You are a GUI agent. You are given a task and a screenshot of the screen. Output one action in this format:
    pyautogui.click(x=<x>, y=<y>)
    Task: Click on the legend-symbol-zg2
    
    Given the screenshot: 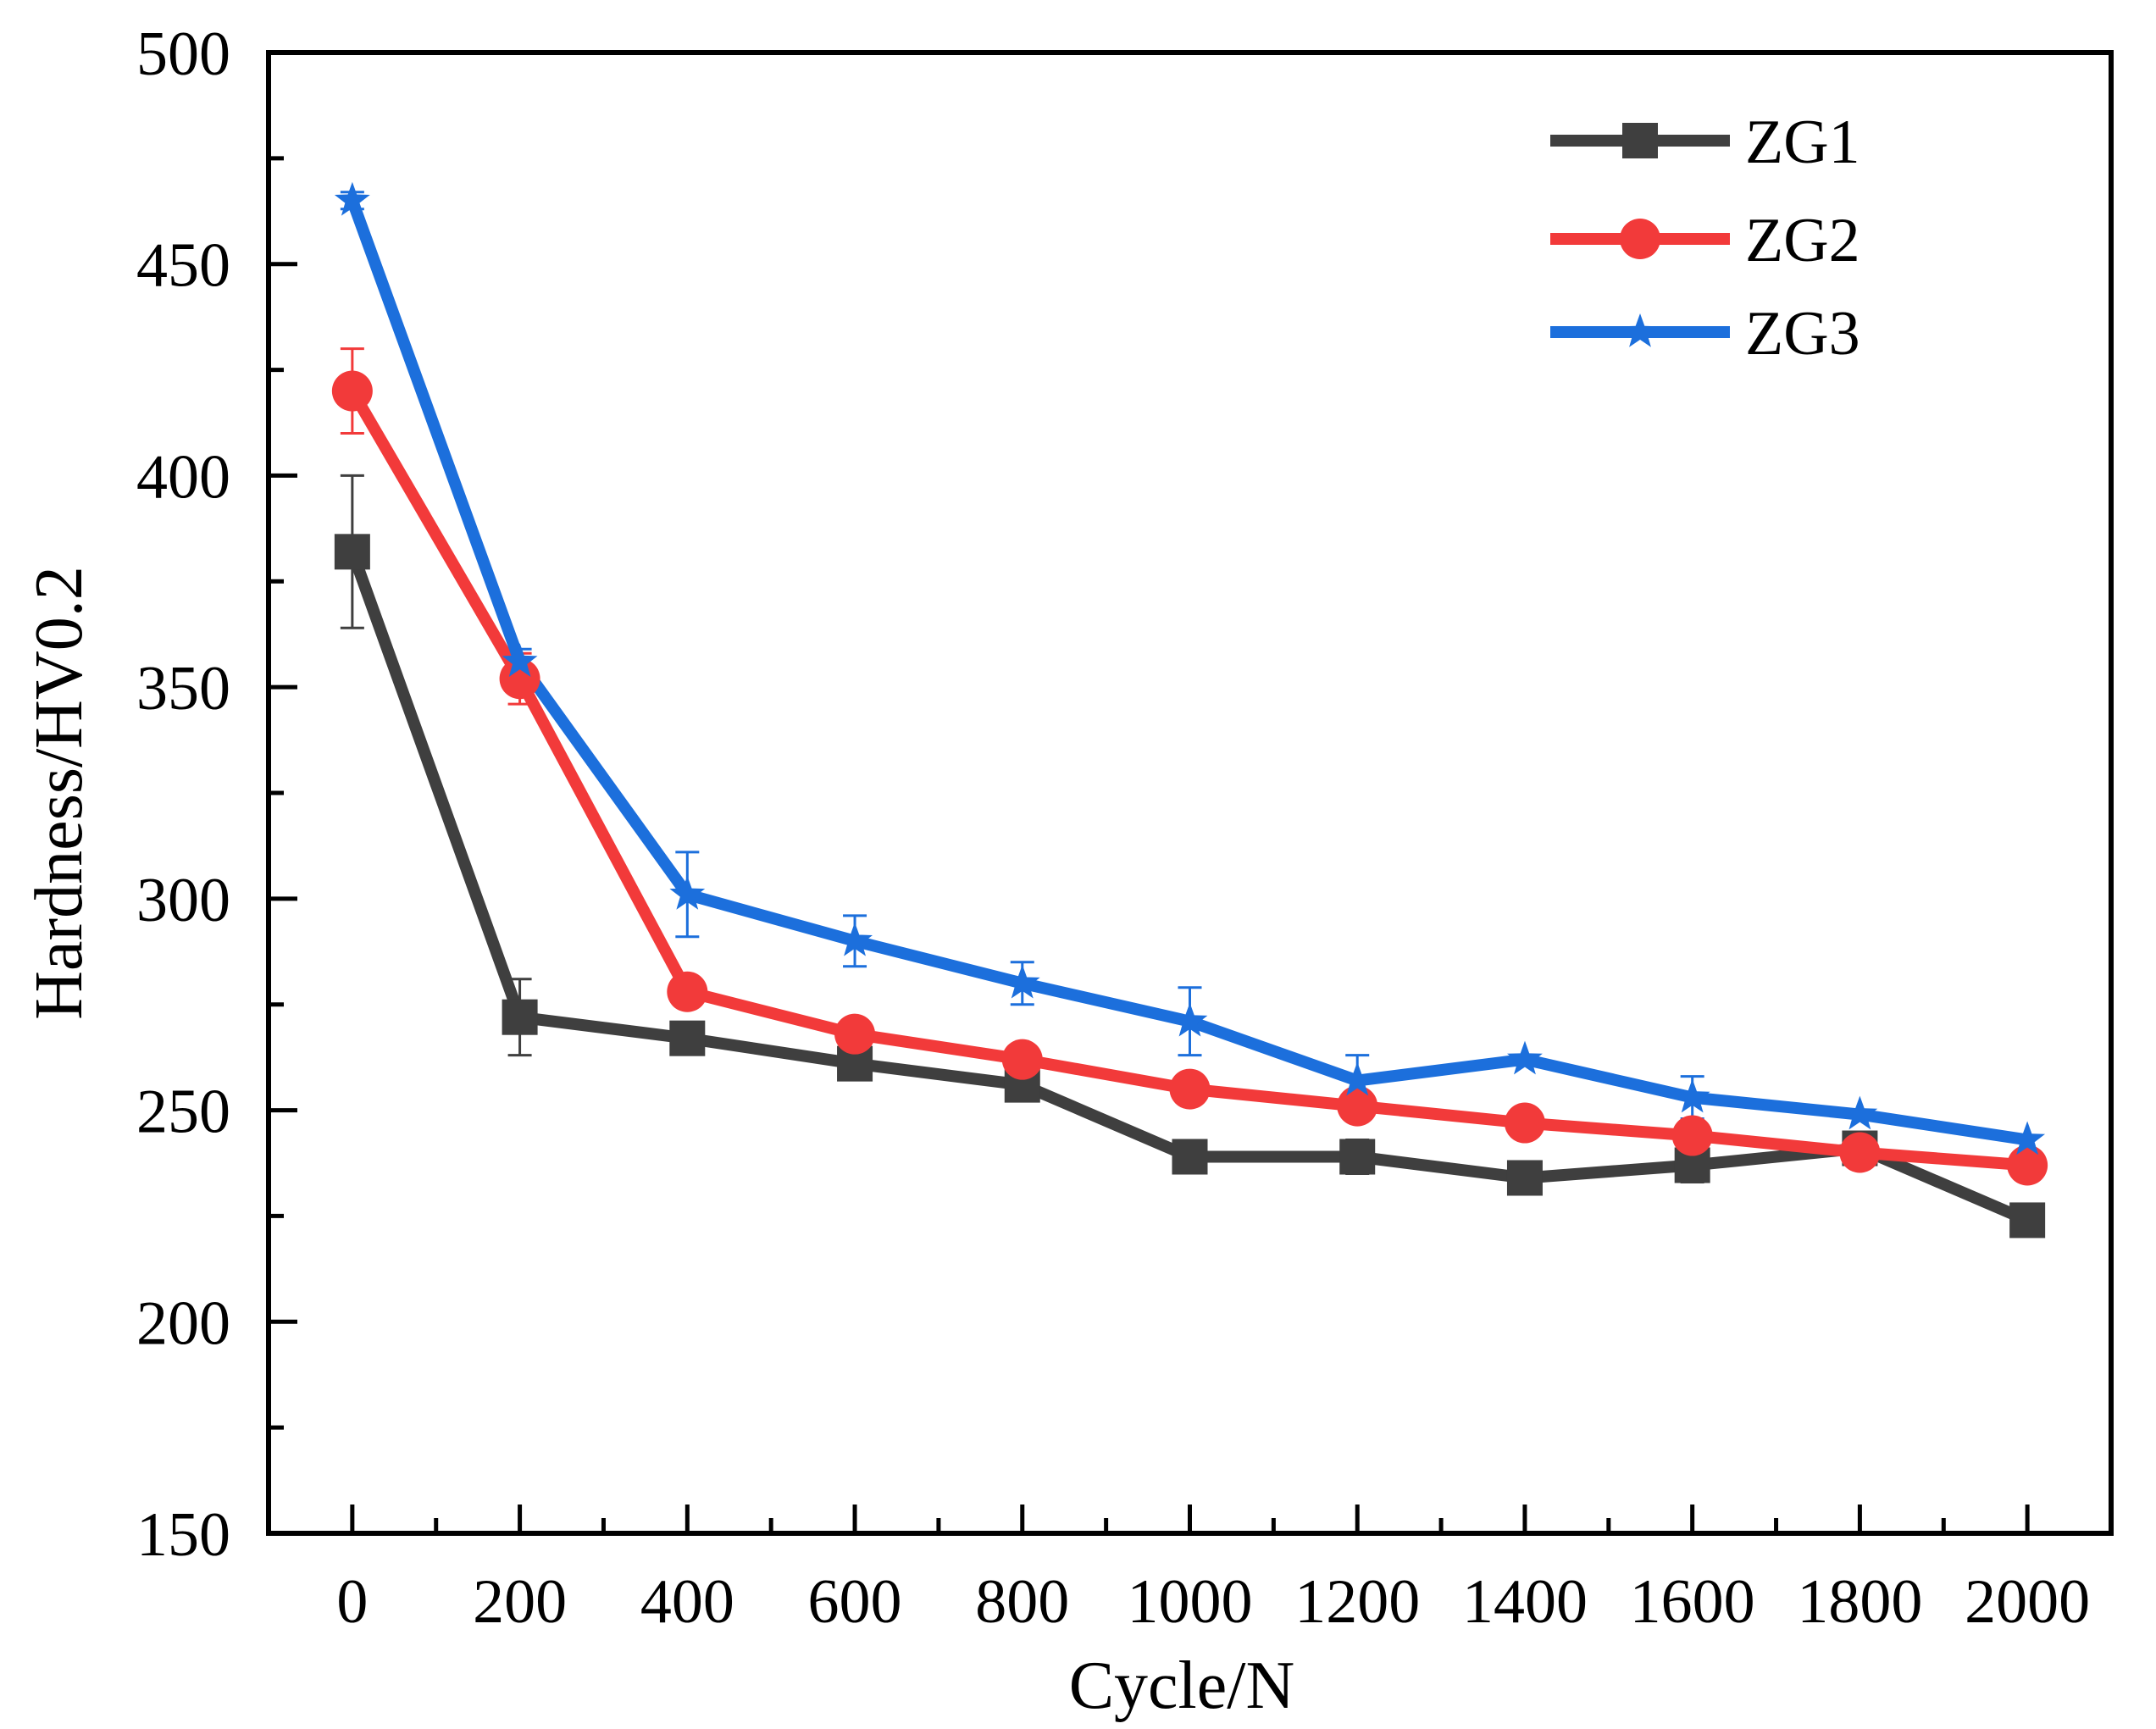 What is the action you would take?
    pyautogui.click(x=1640, y=239)
    